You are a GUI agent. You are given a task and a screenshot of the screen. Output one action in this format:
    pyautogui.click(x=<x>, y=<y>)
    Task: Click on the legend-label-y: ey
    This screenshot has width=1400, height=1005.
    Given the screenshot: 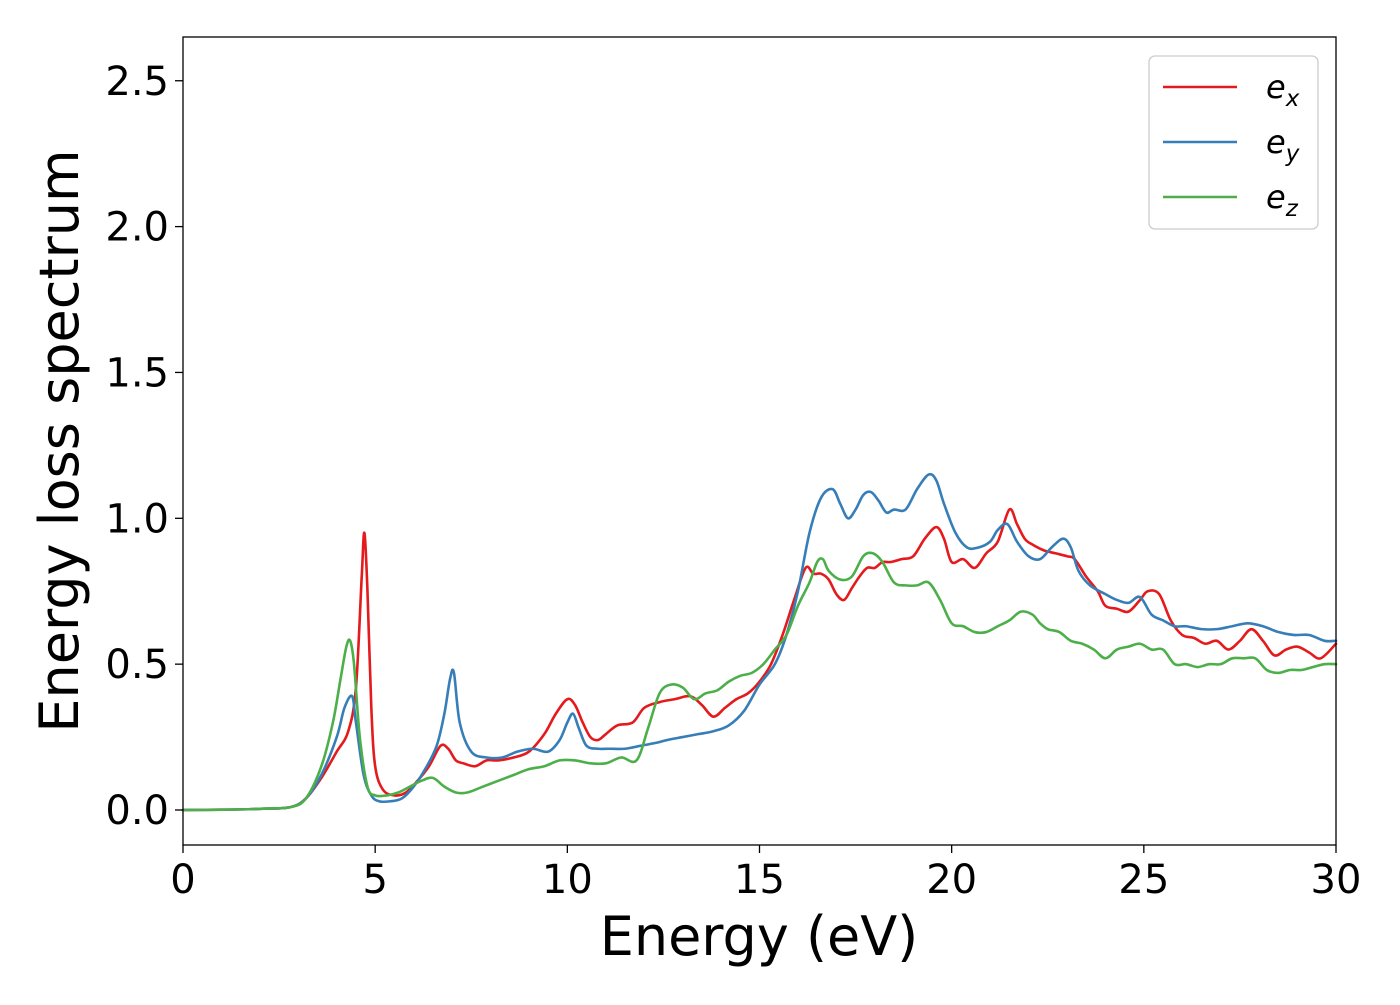 What is the action you would take?
    pyautogui.click(x=1283, y=145)
    